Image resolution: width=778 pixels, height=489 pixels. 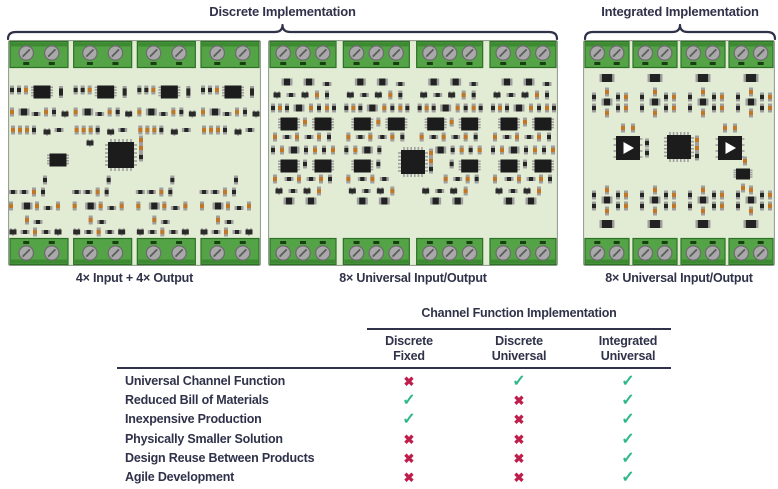 What do you see at coordinates (394, 381) in the screenshot?
I see `table-row: Universal Channel Function ✖ ✓ ✓` at bounding box center [394, 381].